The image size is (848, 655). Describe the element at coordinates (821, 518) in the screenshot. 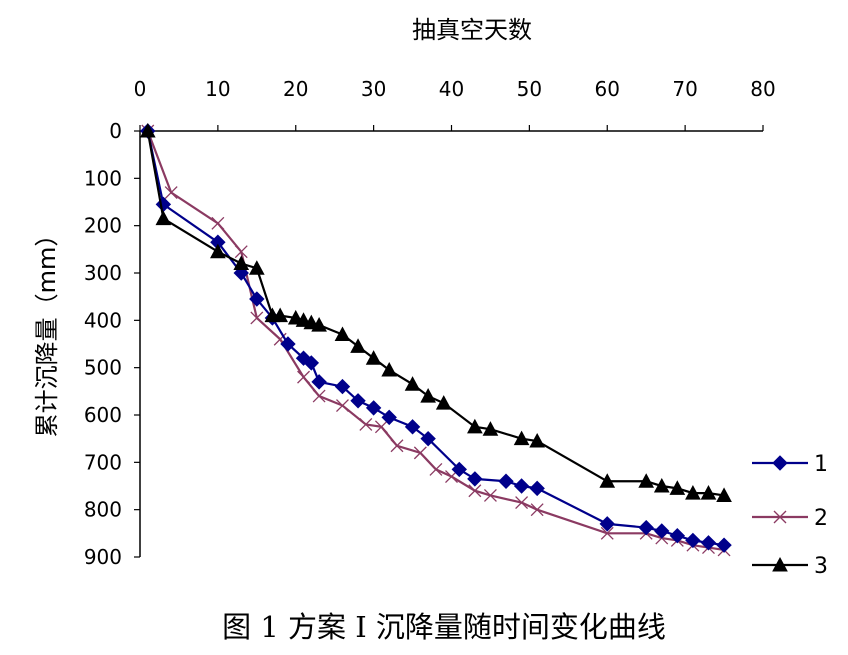

I see `legend-label: 2` at that location.